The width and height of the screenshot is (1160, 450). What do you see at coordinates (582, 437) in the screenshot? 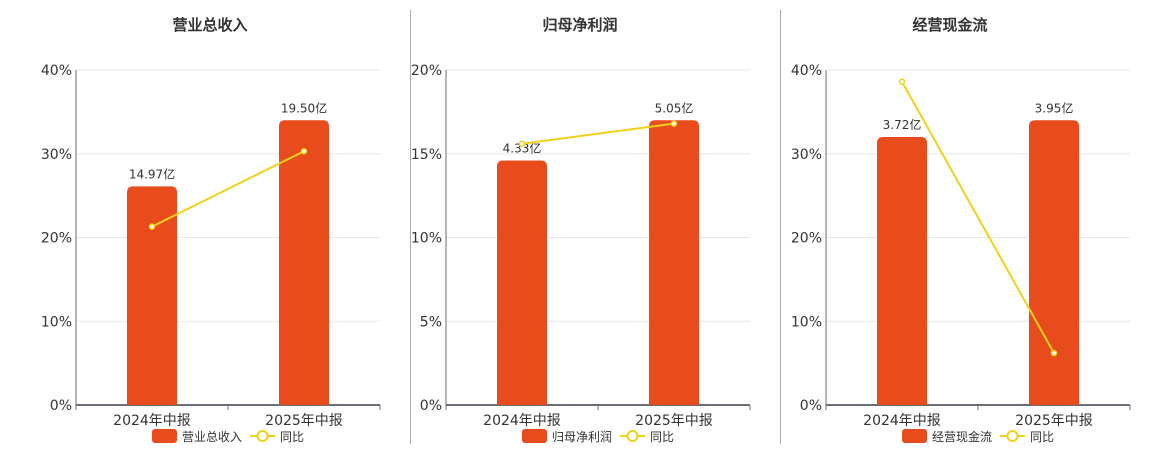
I see `legend-bar-label: 归母净利润` at bounding box center [582, 437].